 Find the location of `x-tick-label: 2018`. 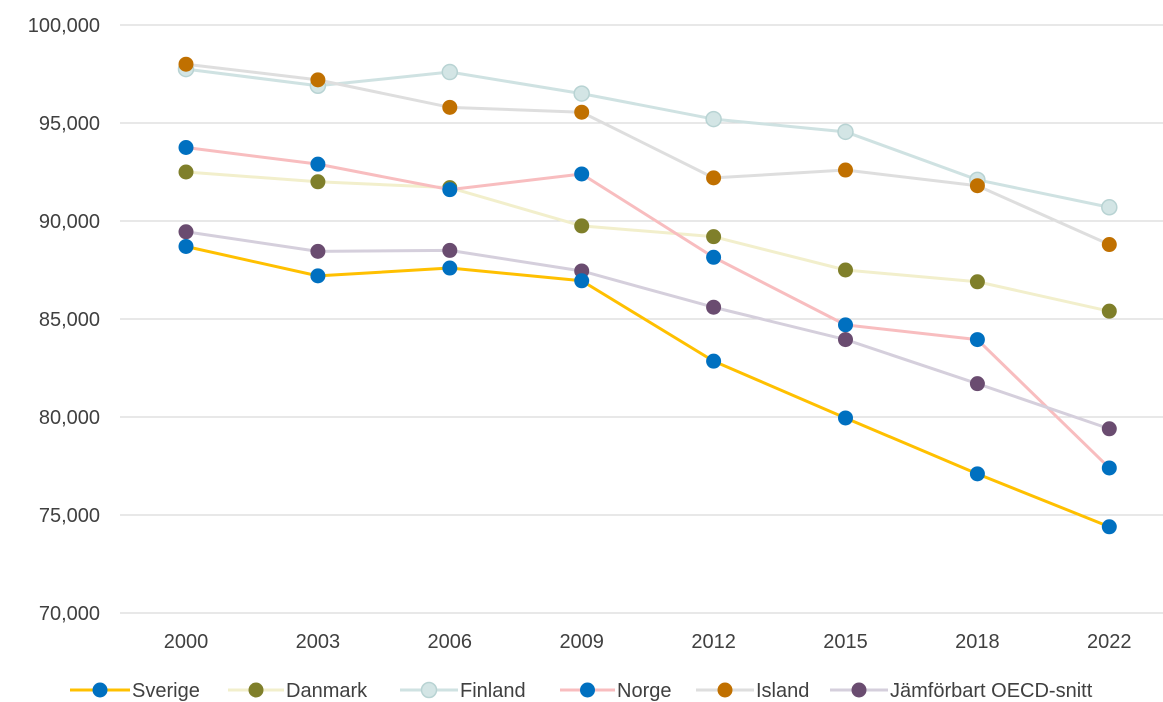

x-tick-label: 2018 is located at coordinates (977, 642).